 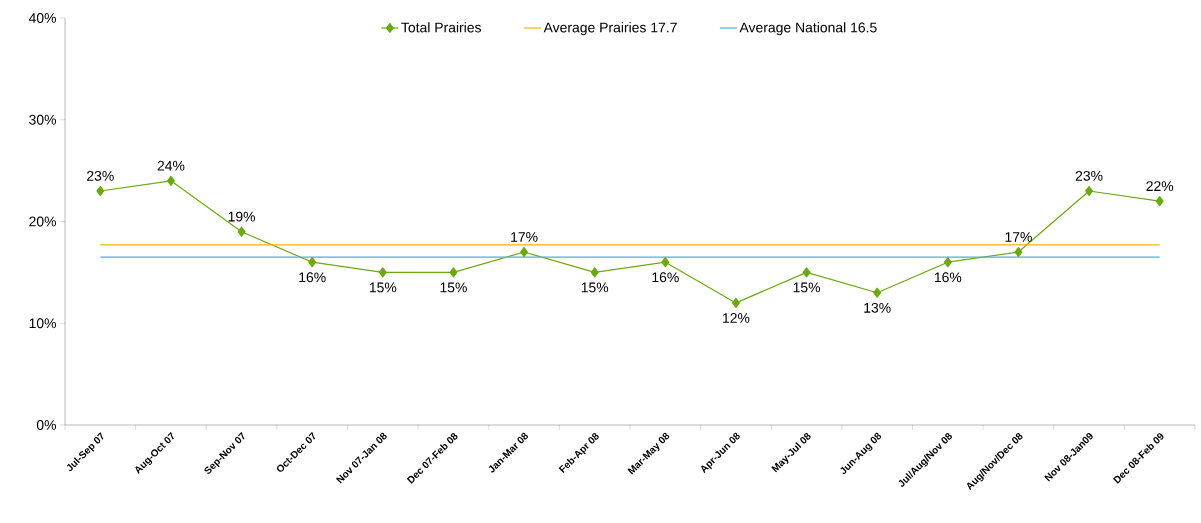 What do you see at coordinates (171, 165) in the screenshot?
I see `data-label: 24%` at bounding box center [171, 165].